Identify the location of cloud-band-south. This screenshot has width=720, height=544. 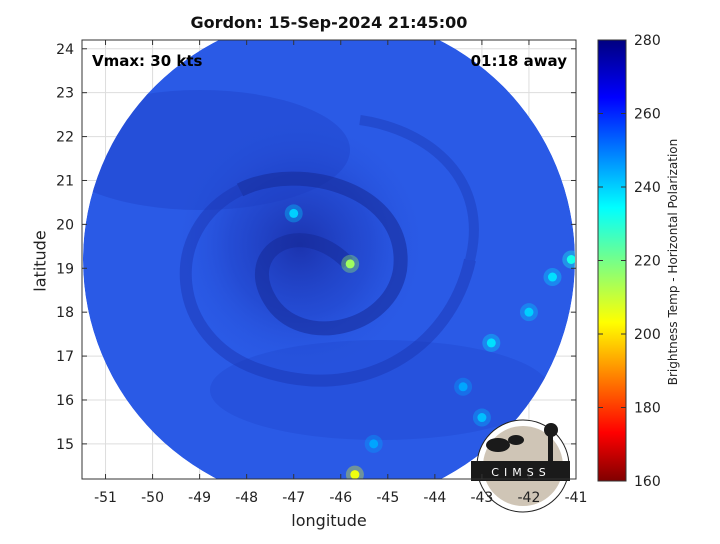
(380, 390).